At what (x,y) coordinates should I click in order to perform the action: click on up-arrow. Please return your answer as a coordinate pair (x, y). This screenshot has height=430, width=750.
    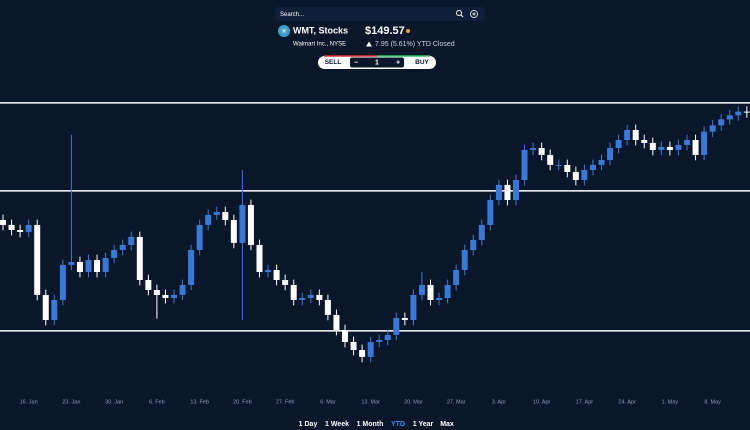
    Looking at the image, I should click on (369, 44).